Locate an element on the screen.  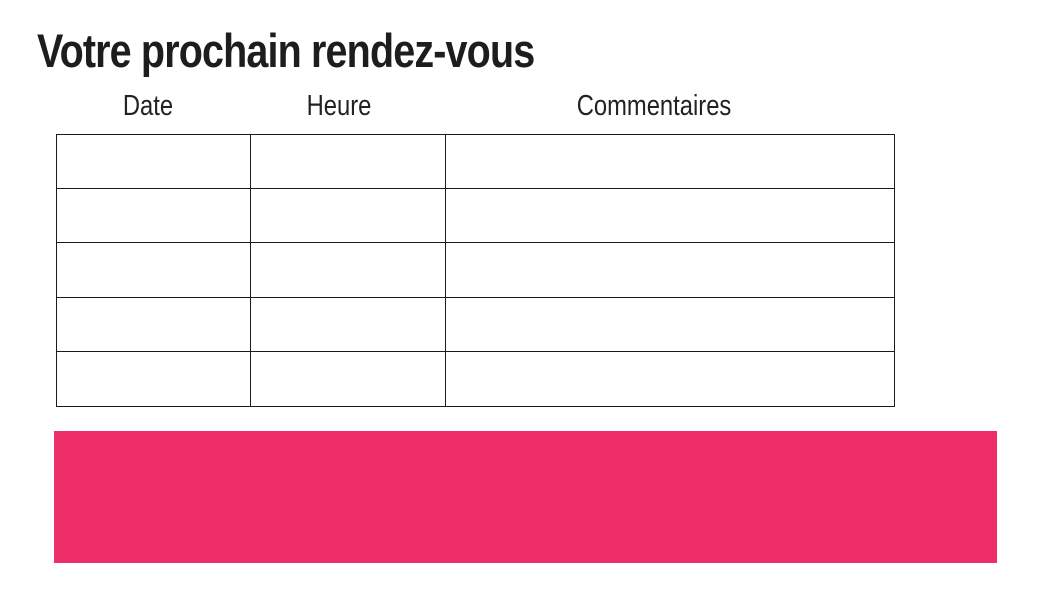
column-header-date: Date is located at coordinates (147, 106).